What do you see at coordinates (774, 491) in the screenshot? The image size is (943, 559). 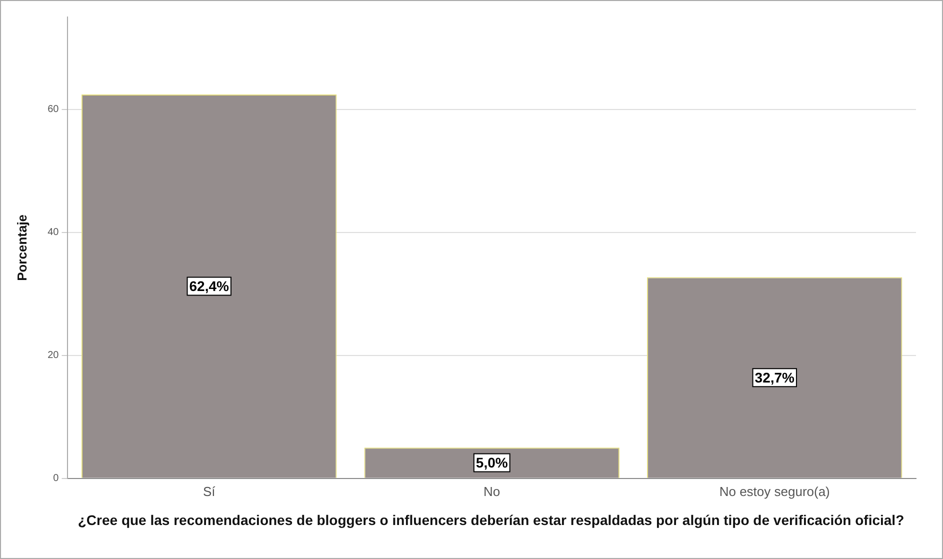 I see `x-tick-label: No estoy seguro(a)` at bounding box center [774, 491].